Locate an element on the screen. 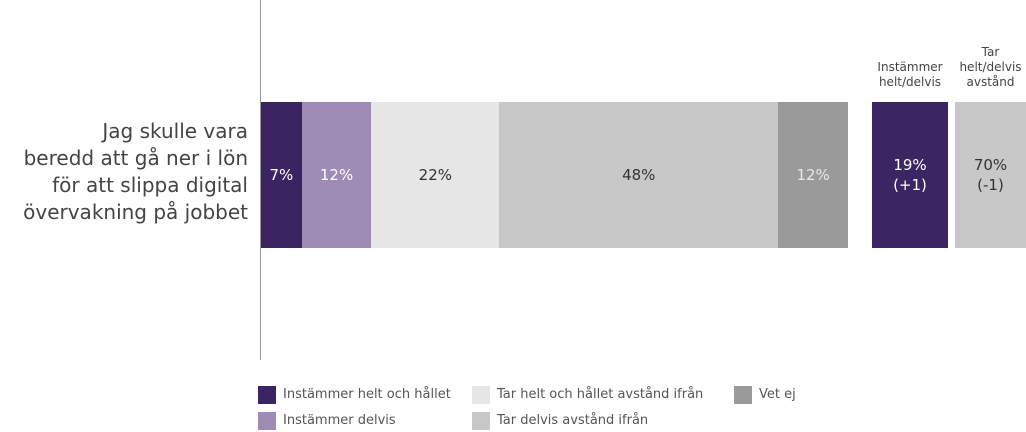  summary-box: 19% (+1) is located at coordinates (910, 175).